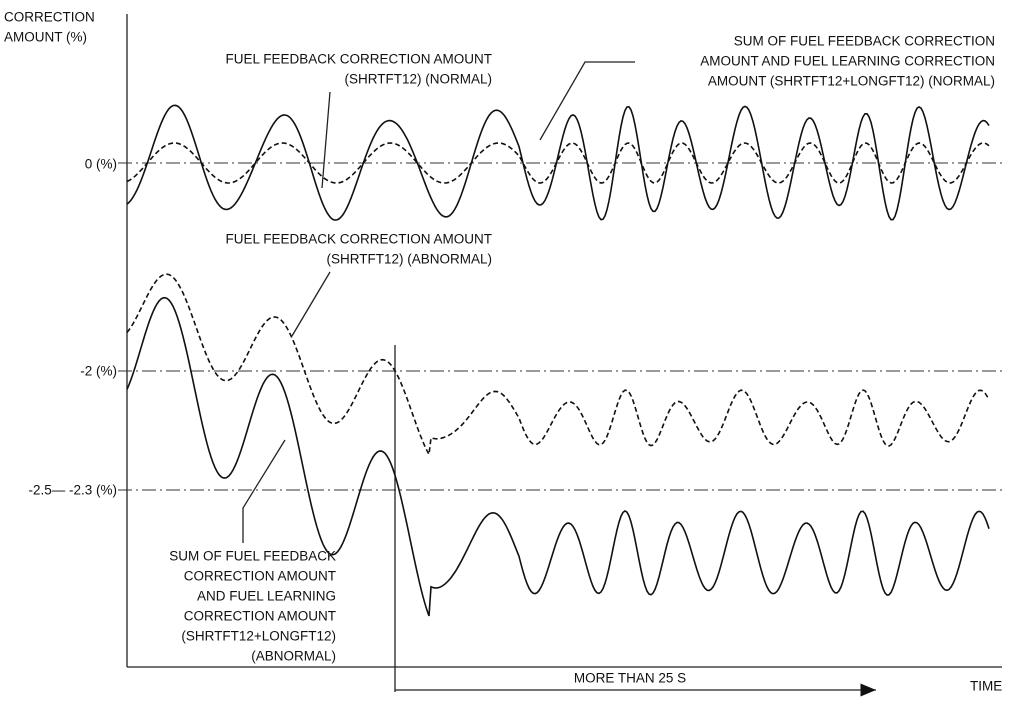 This screenshot has width=1018, height=713. I want to click on normal-sum-wave, so click(558, 162).